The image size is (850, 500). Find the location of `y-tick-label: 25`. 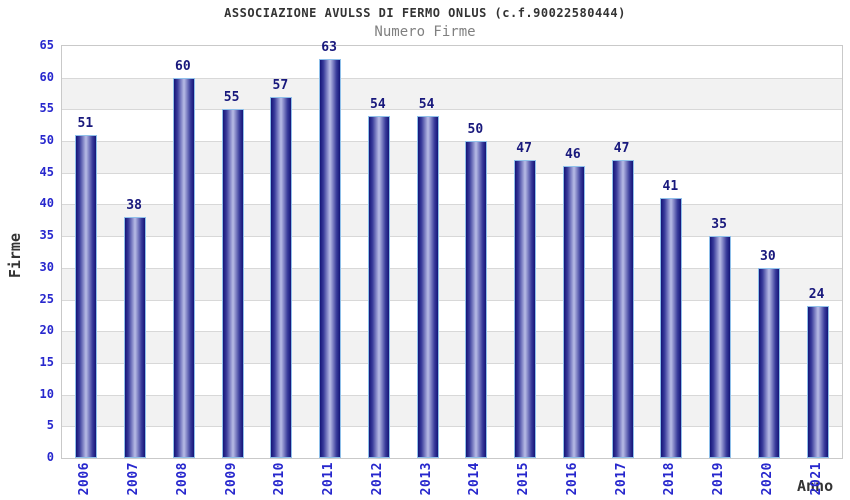

y-tick-label: 25 is located at coordinates (46, 298).